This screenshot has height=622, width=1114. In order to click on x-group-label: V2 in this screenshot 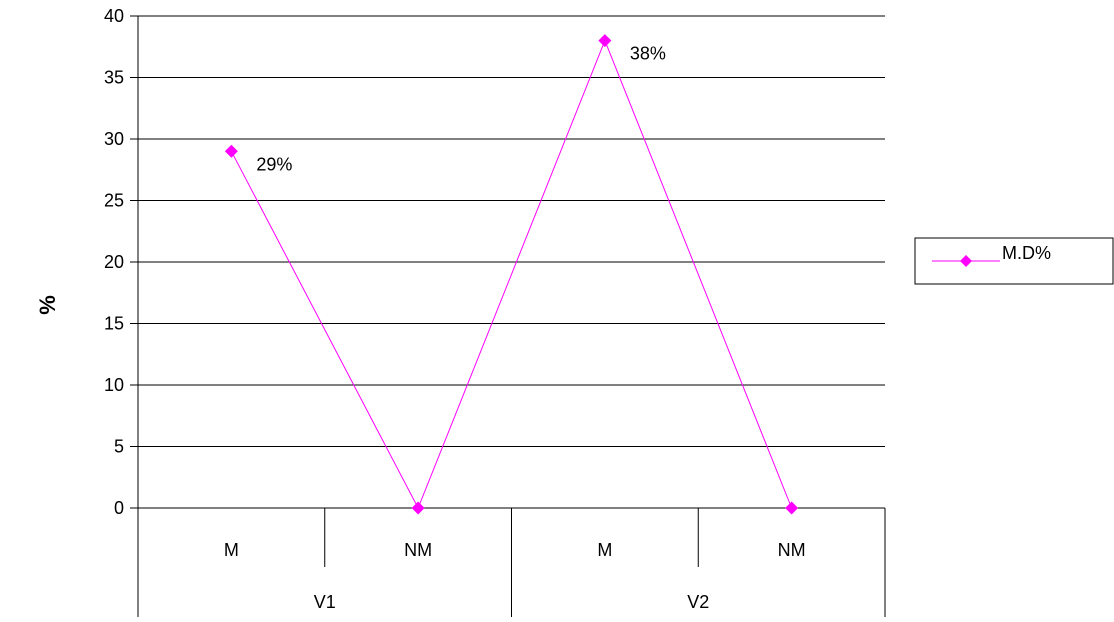, I will do `click(698, 602)`.